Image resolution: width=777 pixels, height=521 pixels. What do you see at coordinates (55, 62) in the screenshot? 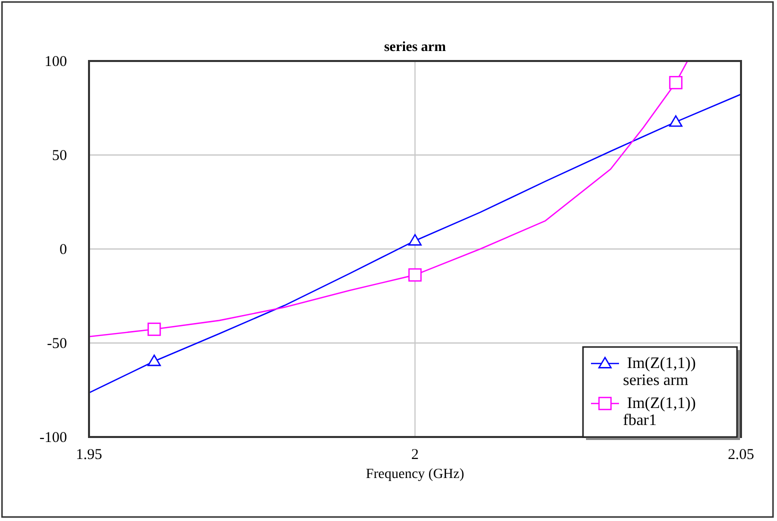
I see `y-tick-label: 100` at bounding box center [55, 62].